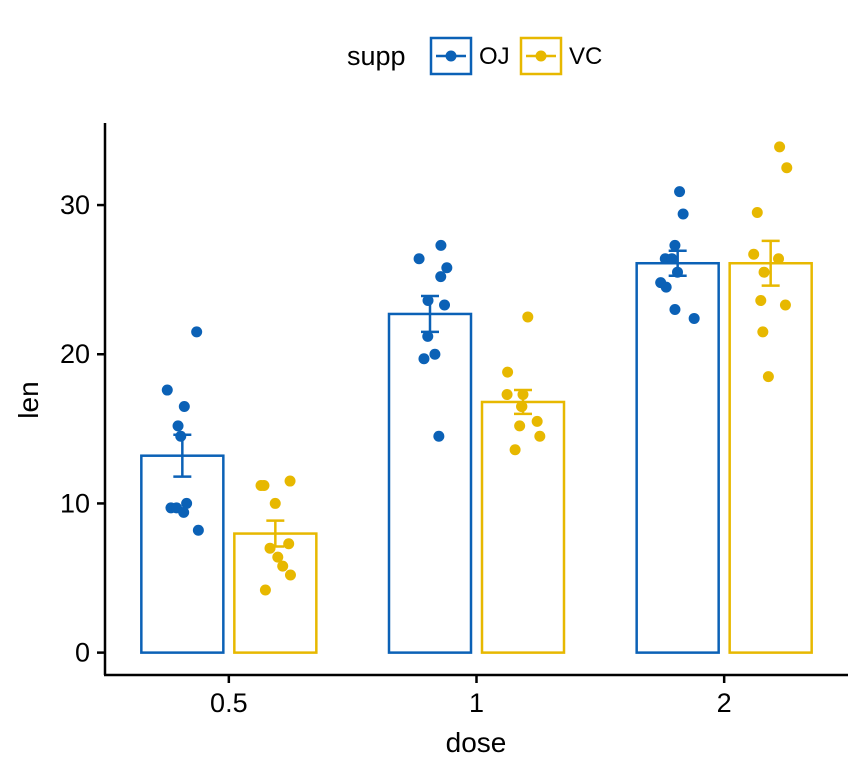  Describe the element at coordinates (376, 56) in the screenshot. I see `legend-title: supp` at that location.